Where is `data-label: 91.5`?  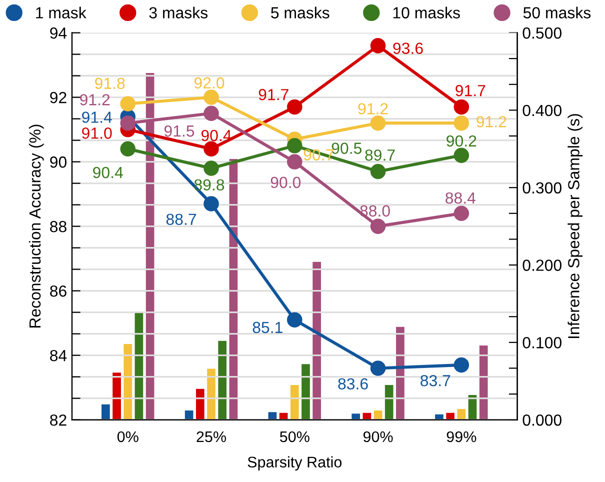 data-label: 91.5 is located at coordinates (179, 131).